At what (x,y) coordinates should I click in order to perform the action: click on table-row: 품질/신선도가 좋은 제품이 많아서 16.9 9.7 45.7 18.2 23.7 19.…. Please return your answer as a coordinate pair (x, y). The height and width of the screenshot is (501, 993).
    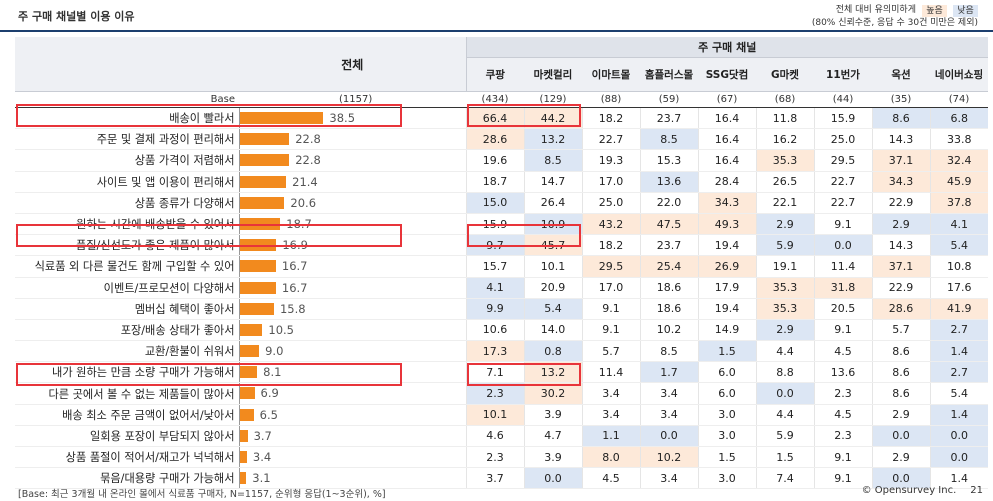
    Looking at the image, I should click on (501, 245).